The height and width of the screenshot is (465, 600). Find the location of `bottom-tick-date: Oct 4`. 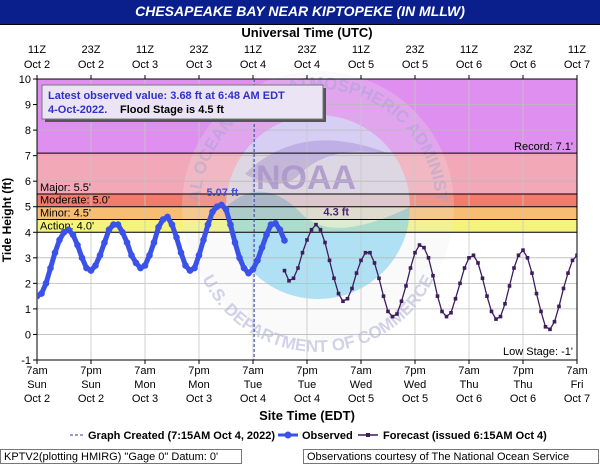

bottom-tick-date: Oct 4 is located at coordinates (307, 399).